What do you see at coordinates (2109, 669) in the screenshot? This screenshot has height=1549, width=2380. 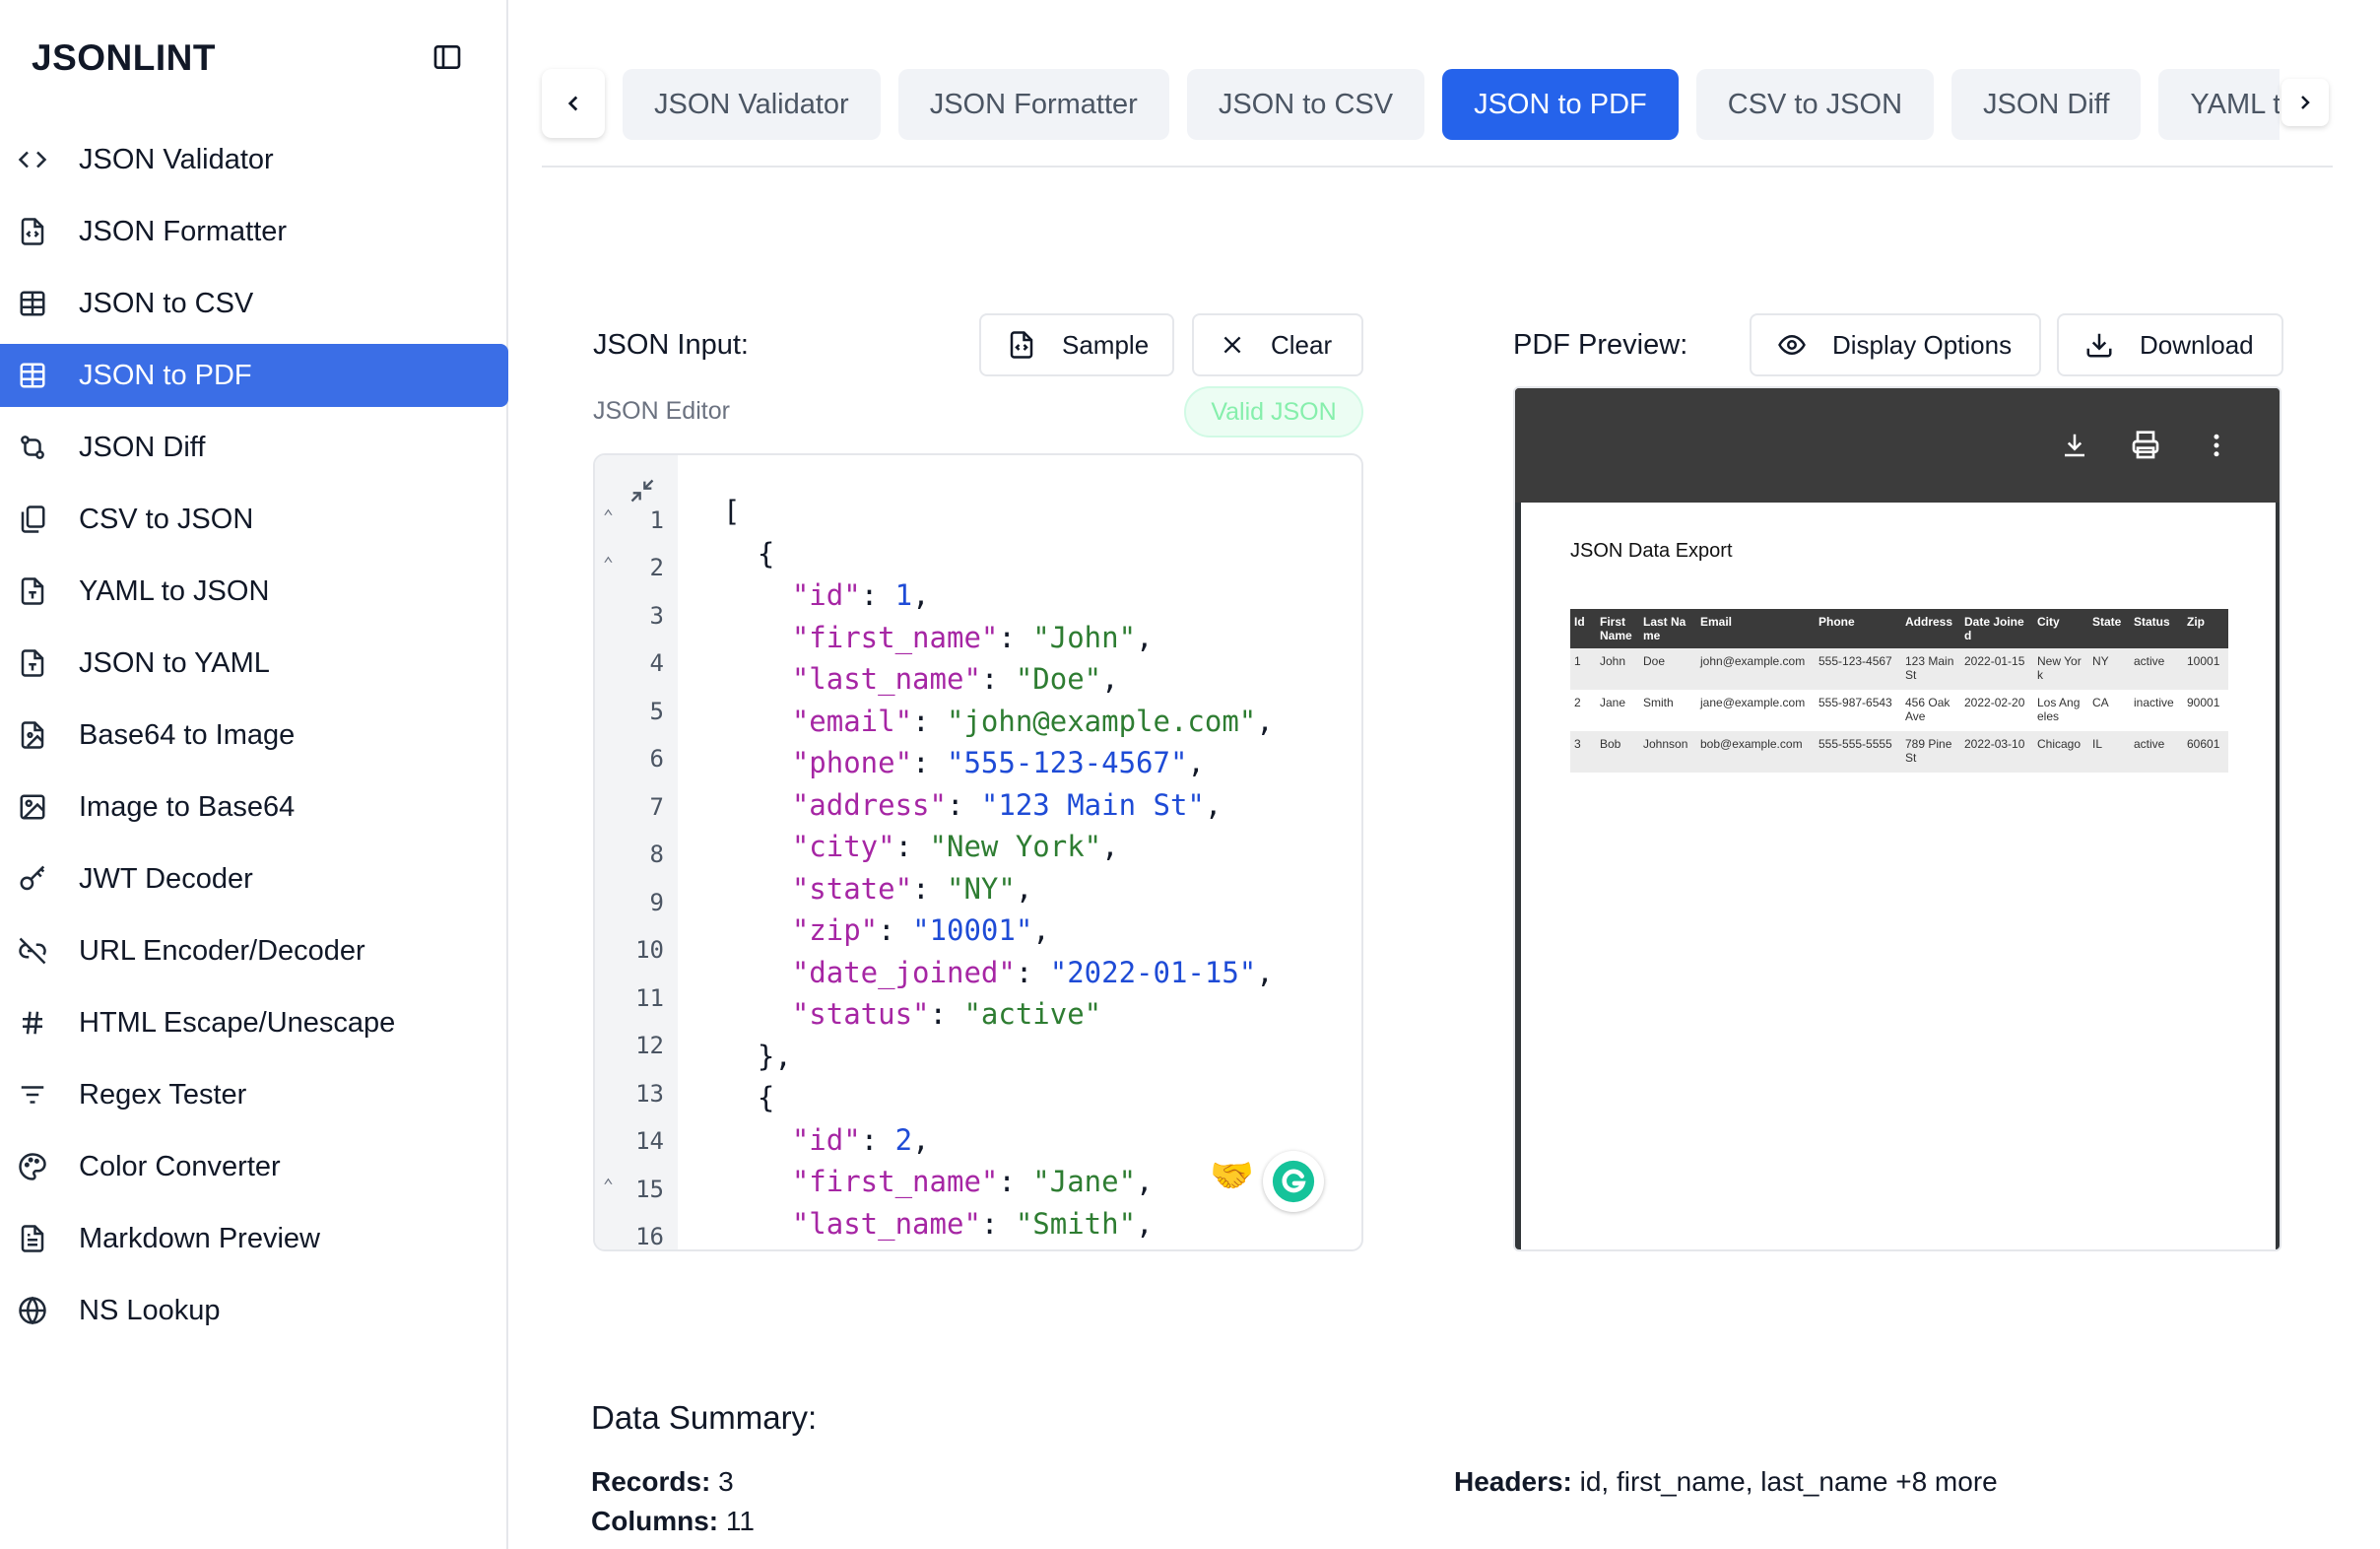 I see `pdf-table-cell: NY` at bounding box center [2109, 669].